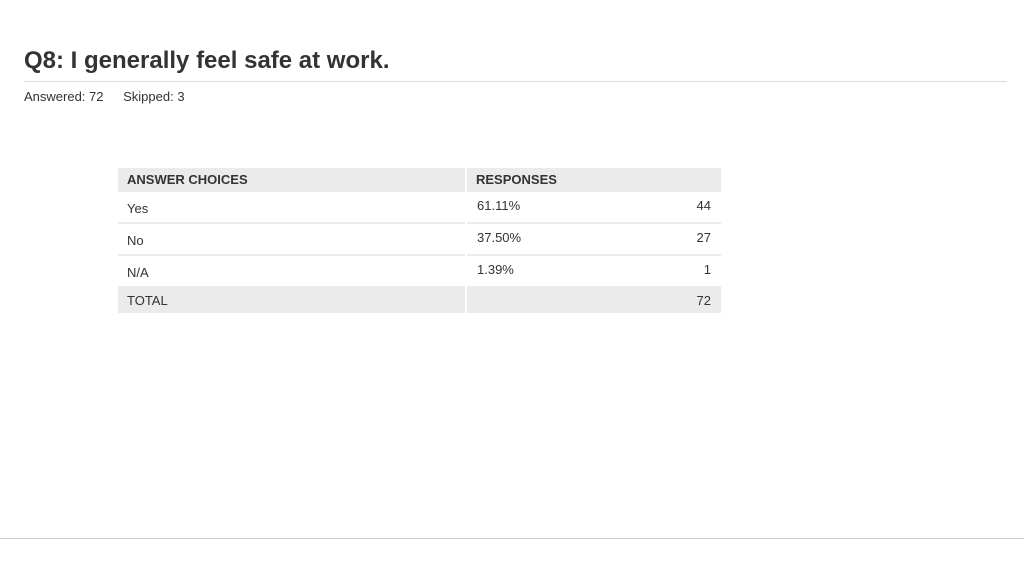 This screenshot has height=576, width=1024. I want to click on response-stats: Answered: 72 Skipped: 3, so click(104, 97).